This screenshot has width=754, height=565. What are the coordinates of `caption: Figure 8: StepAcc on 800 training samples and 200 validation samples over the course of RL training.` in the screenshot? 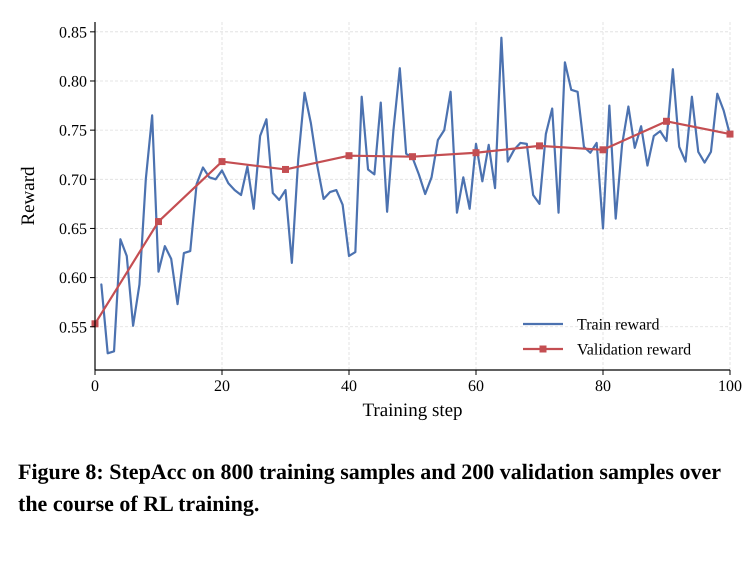 It's located at (369, 488).